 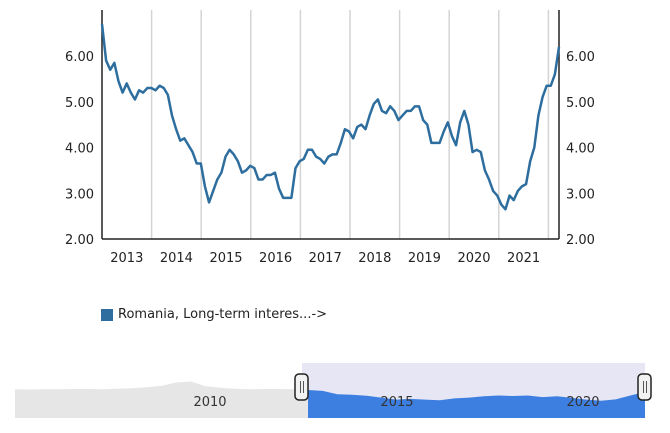 I want to click on legend-item-romania: Romania, Long-term interes...->, so click(x=214, y=314).